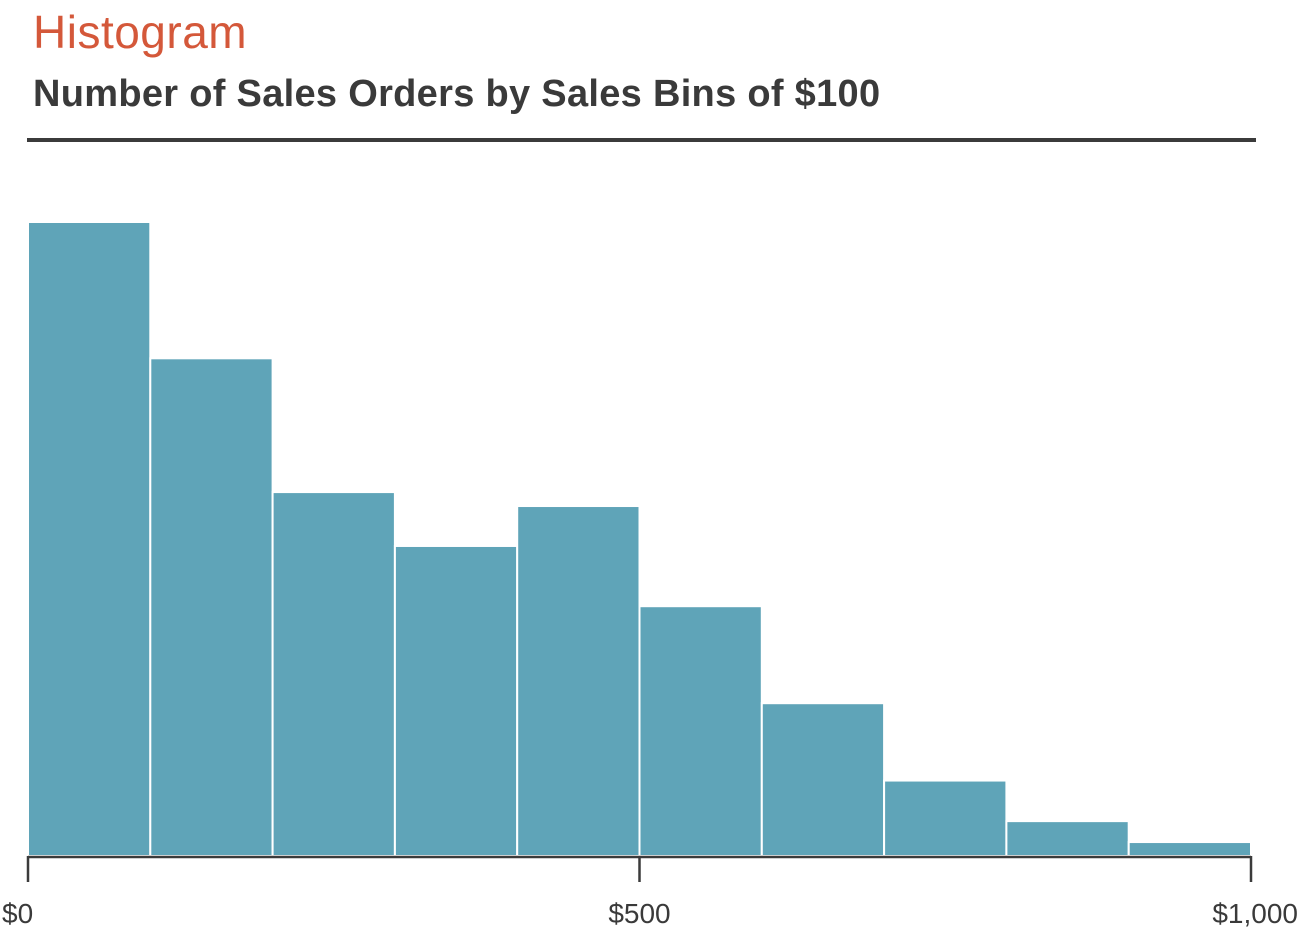 The height and width of the screenshot is (938, 1304). Describe the element at coordinates (639, 913) in the screenshot. I see `x-tick-label: $500` at that location.